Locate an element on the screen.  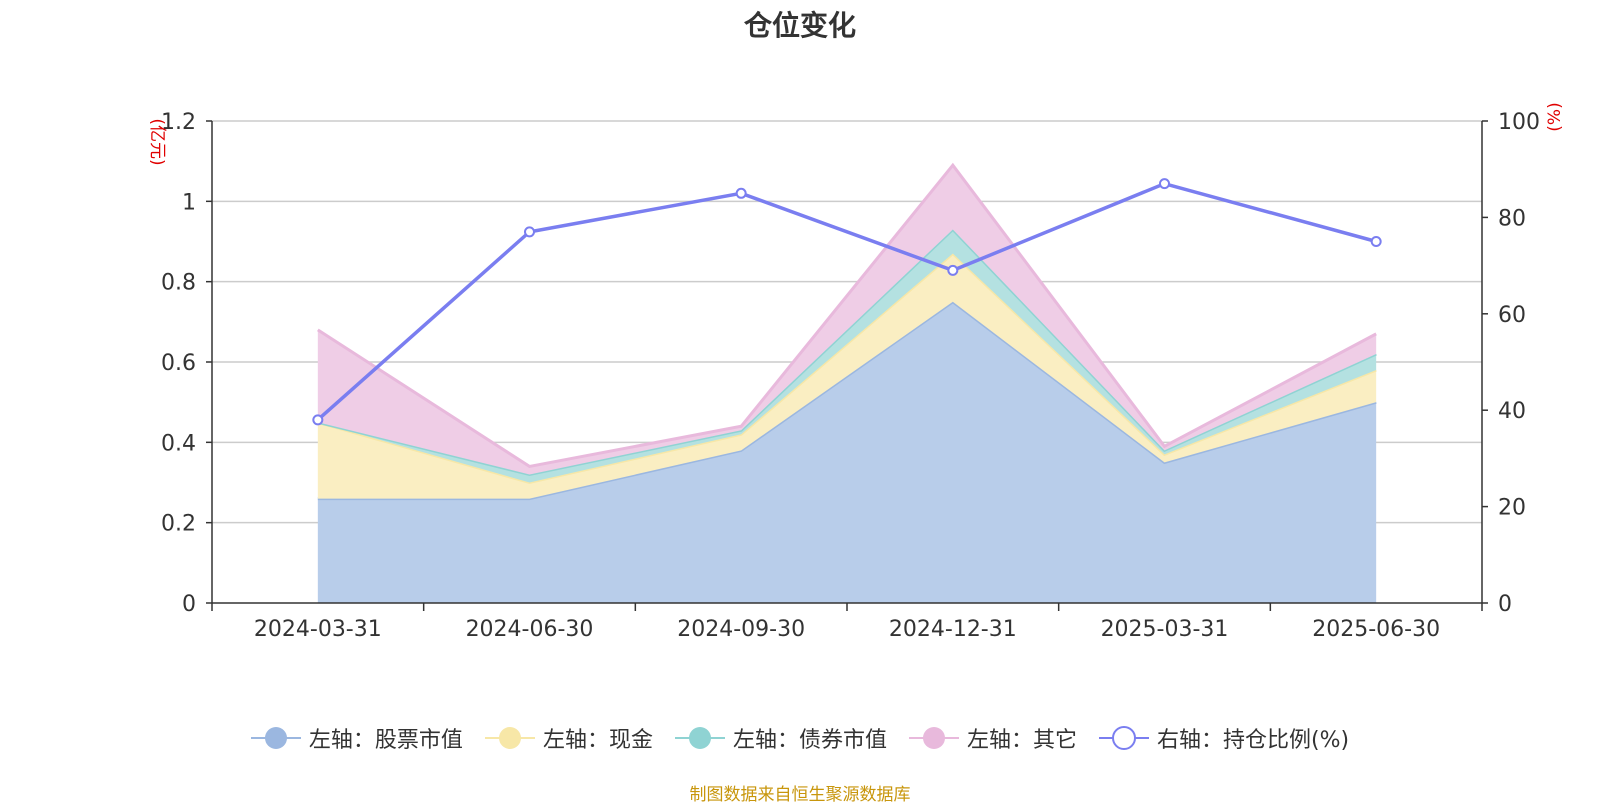
legend-item: 左轴：债券市值 is located at coordinates (780, 738).